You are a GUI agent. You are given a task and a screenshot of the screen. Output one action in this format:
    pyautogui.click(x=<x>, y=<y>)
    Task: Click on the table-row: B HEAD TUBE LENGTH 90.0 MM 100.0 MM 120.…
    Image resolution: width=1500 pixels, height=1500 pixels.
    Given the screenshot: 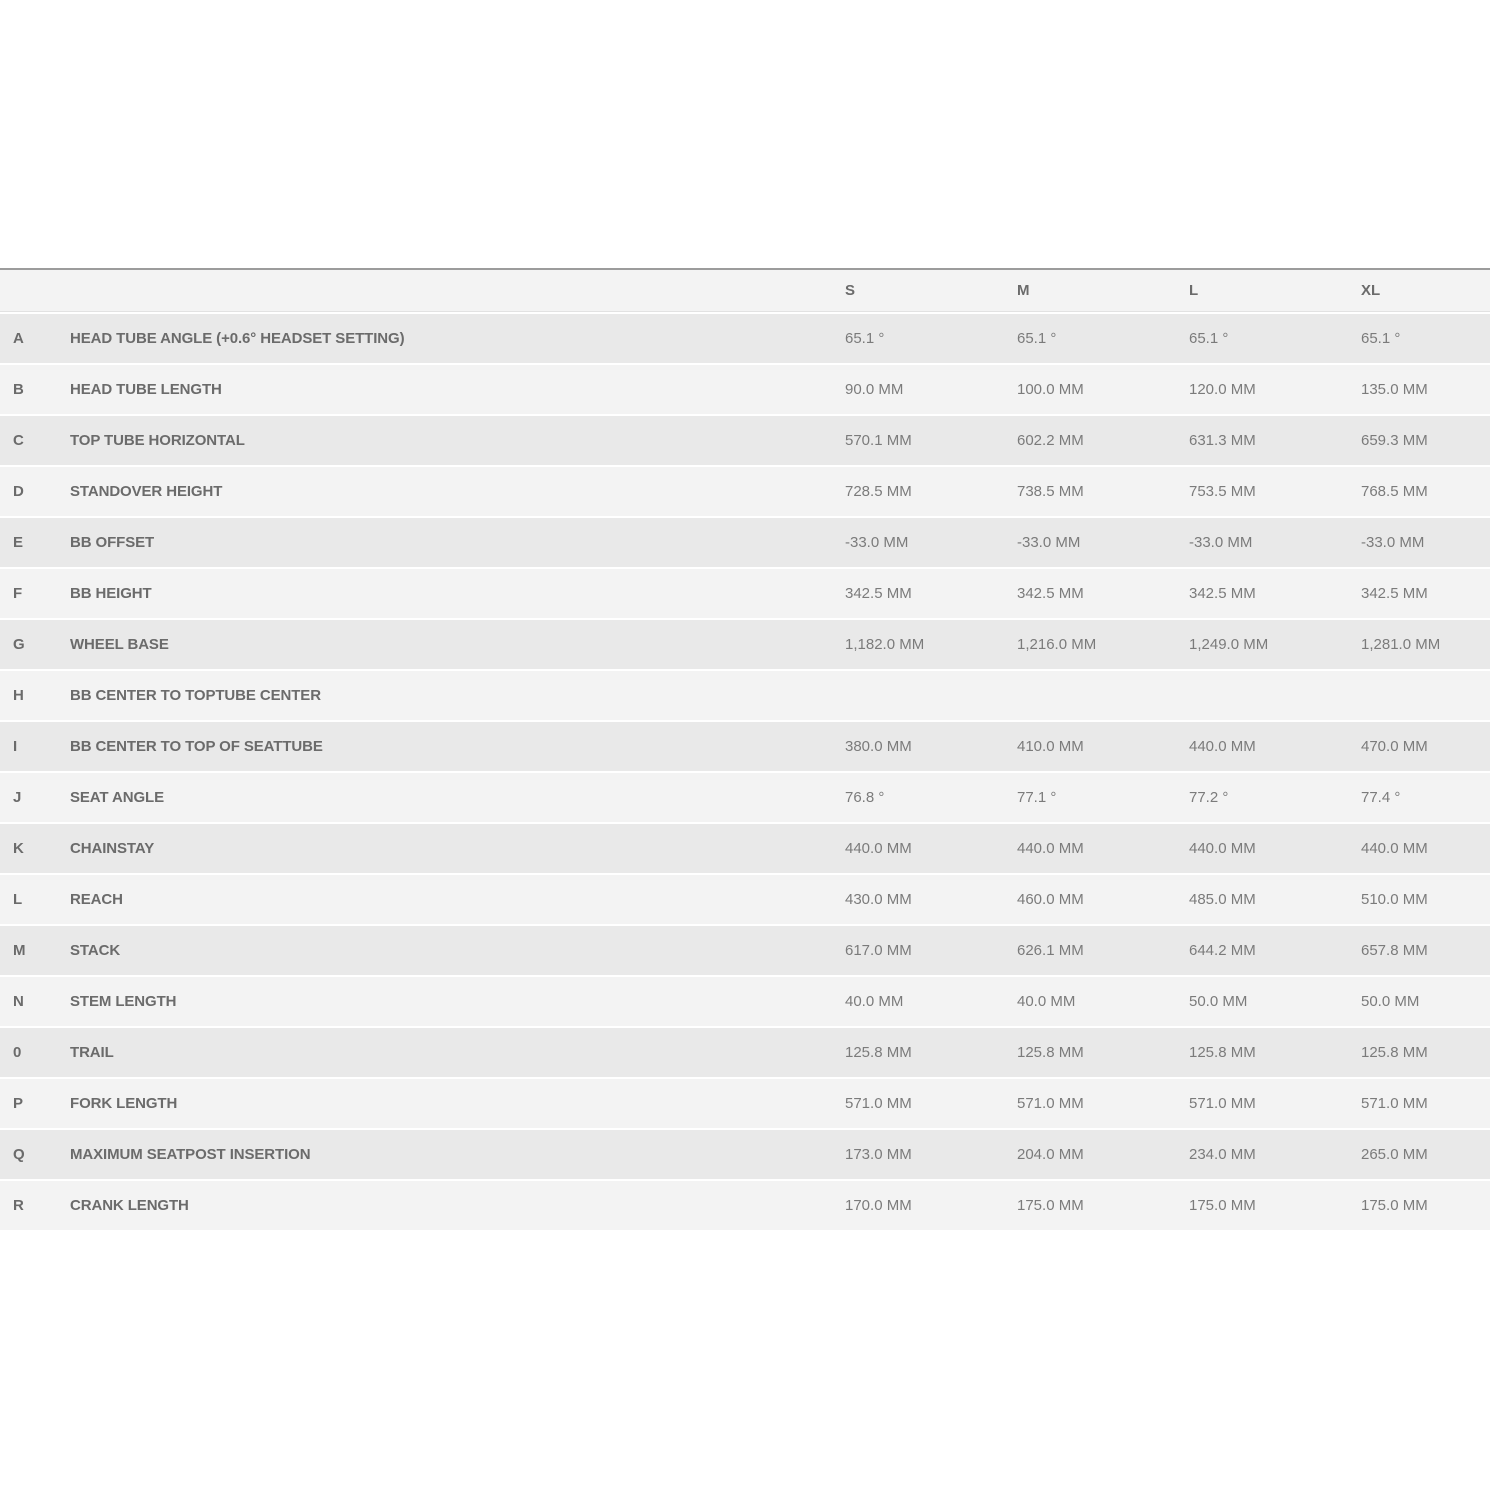 What is the action you would take?
    pyautogui.click(x=745, y=389)
    